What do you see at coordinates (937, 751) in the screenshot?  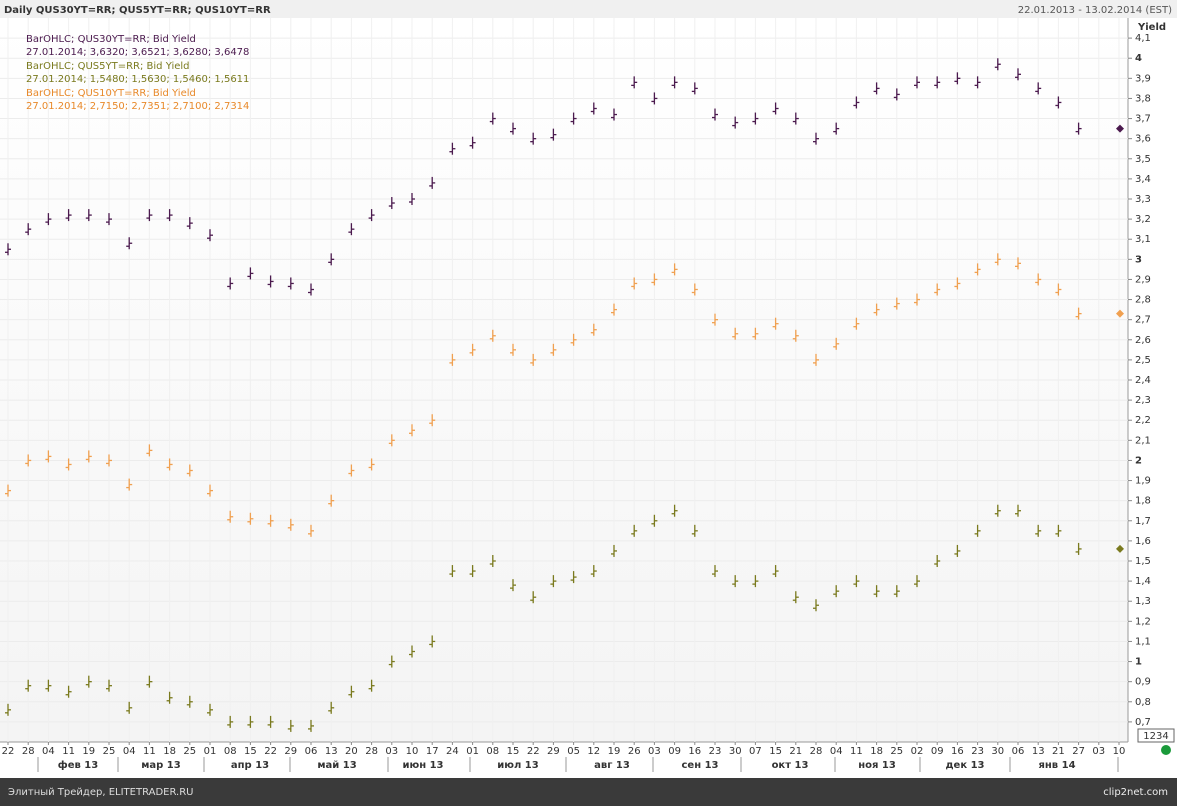 I see `x-tick-label: 09` at bounding box center [937, 751].